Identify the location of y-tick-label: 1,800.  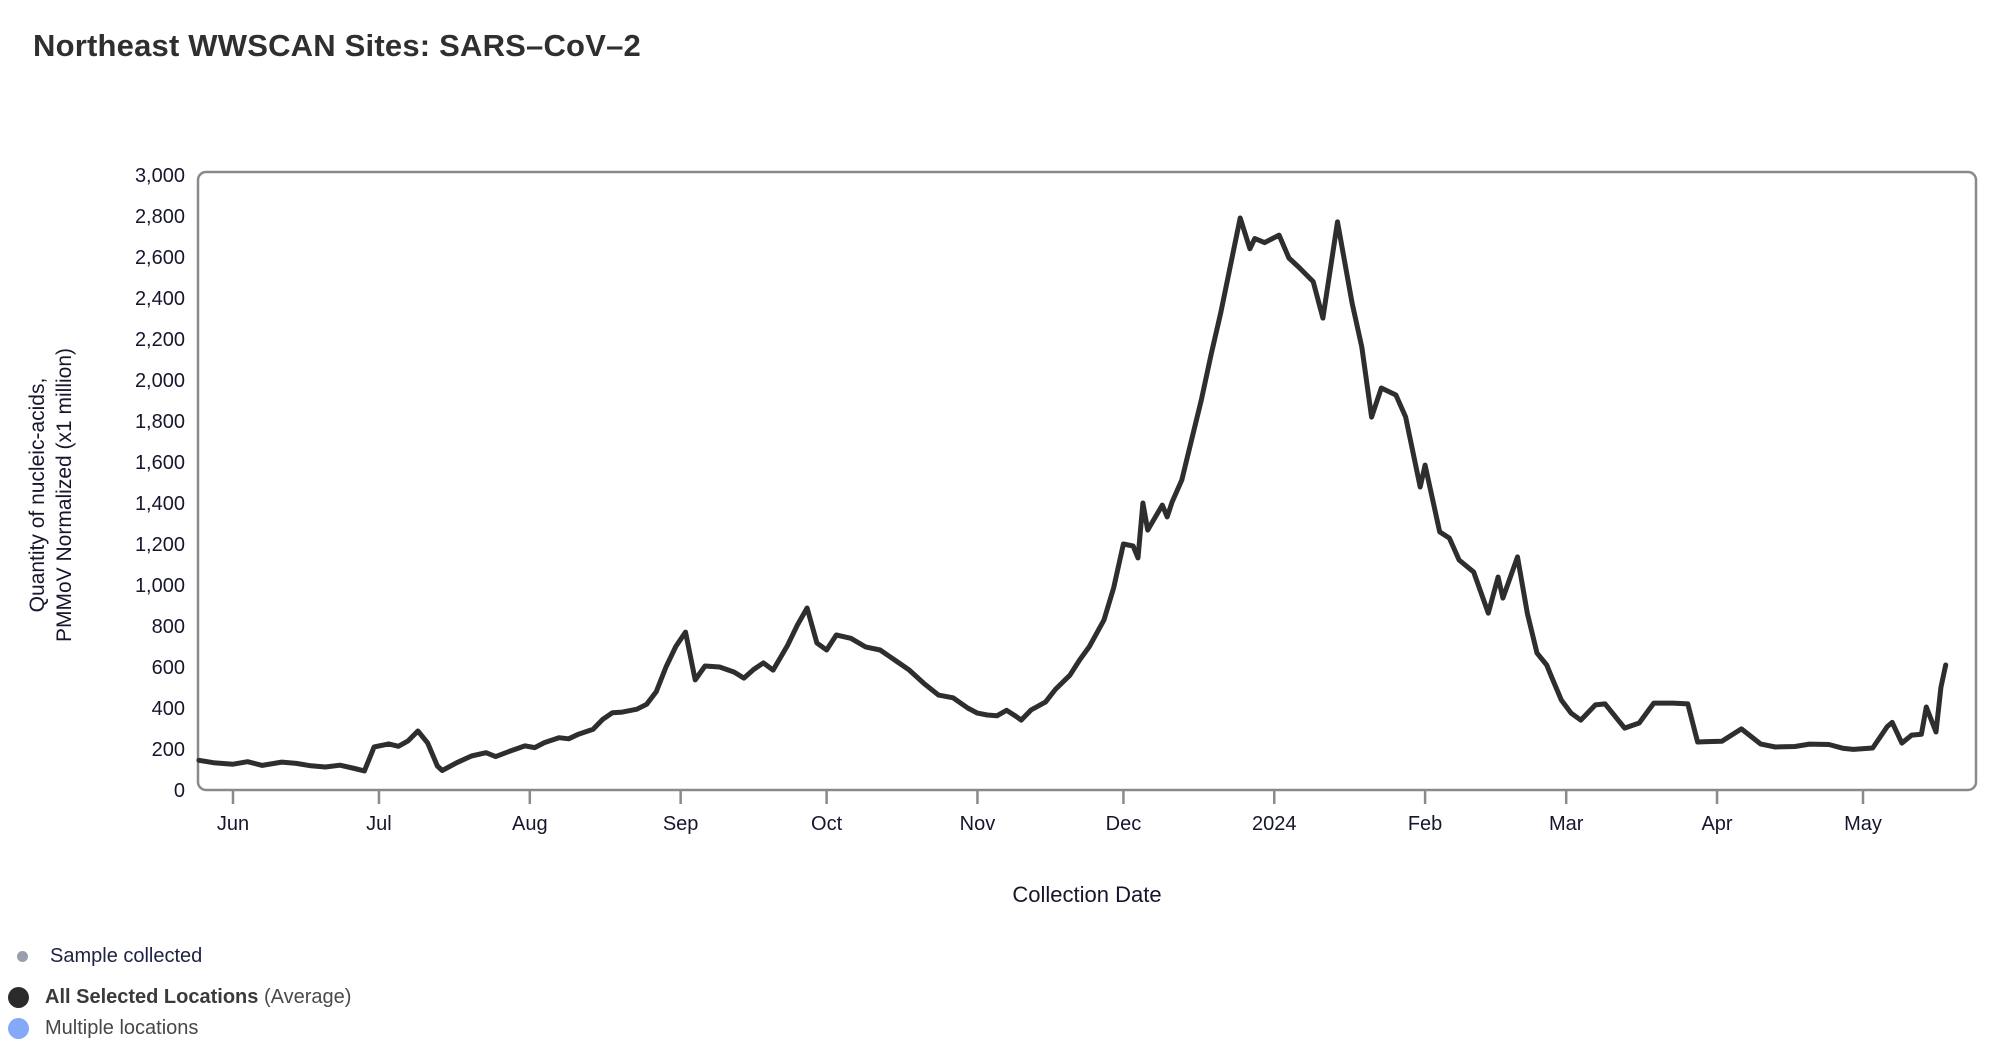
(160, 422).